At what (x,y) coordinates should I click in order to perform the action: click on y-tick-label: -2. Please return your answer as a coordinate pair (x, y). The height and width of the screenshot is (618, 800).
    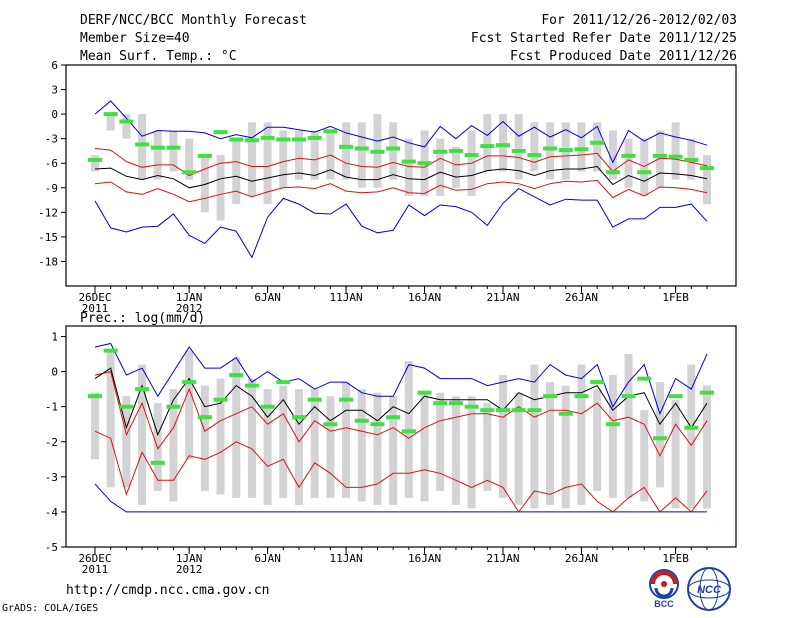
    Looking at the image, I should click on (51, 442).